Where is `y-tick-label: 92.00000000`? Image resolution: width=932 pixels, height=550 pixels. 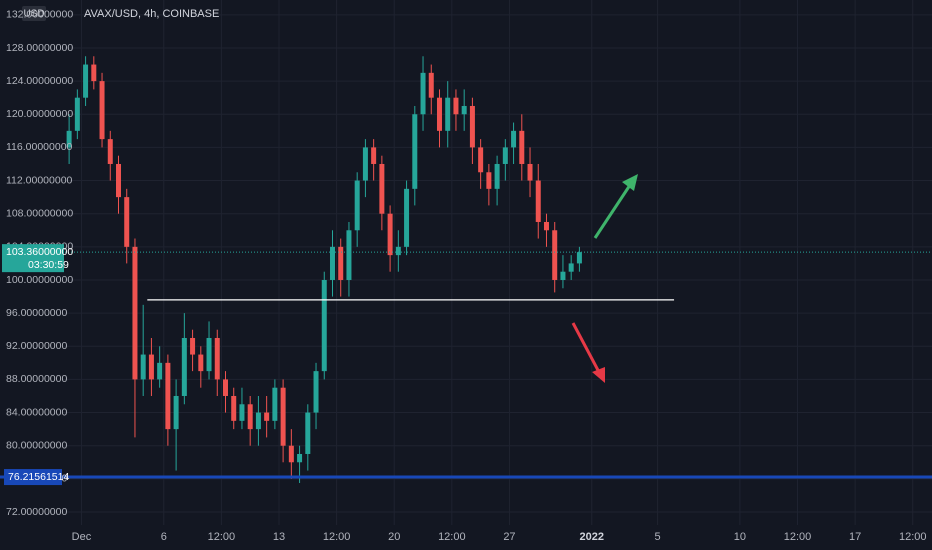 y-tick-label: 92.00000000 is located at coordinates (36, 346).